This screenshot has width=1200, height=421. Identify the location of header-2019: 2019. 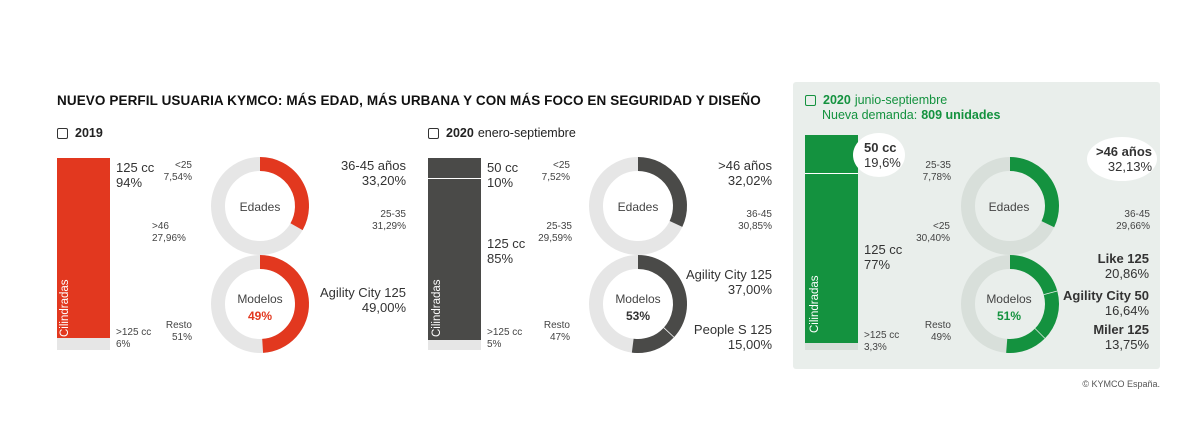
(82, 133).